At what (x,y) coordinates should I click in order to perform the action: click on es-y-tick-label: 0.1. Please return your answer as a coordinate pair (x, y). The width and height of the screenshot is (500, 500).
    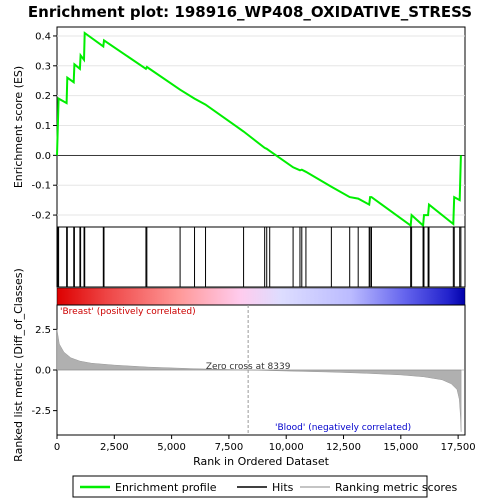
    Looking at the image, I should click on (43, 126).